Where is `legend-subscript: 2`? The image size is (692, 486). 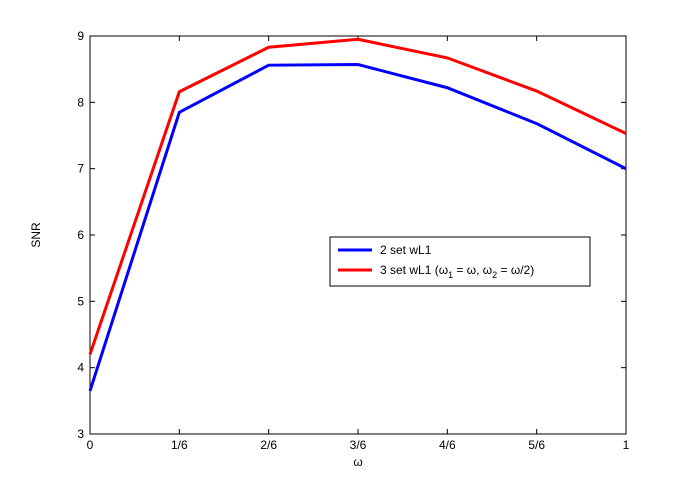 legend-subscript: 2 is located at coordinates (494, 275).